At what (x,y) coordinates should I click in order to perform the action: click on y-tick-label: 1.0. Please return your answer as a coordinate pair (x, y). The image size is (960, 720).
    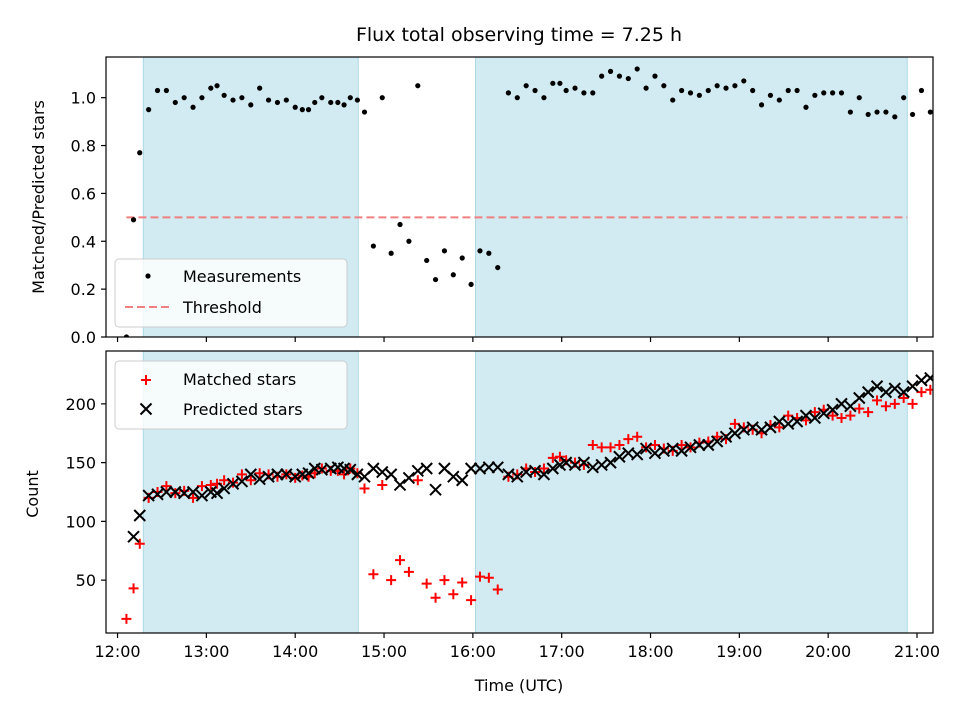
    Looking at the image, I should click on (83, 98).